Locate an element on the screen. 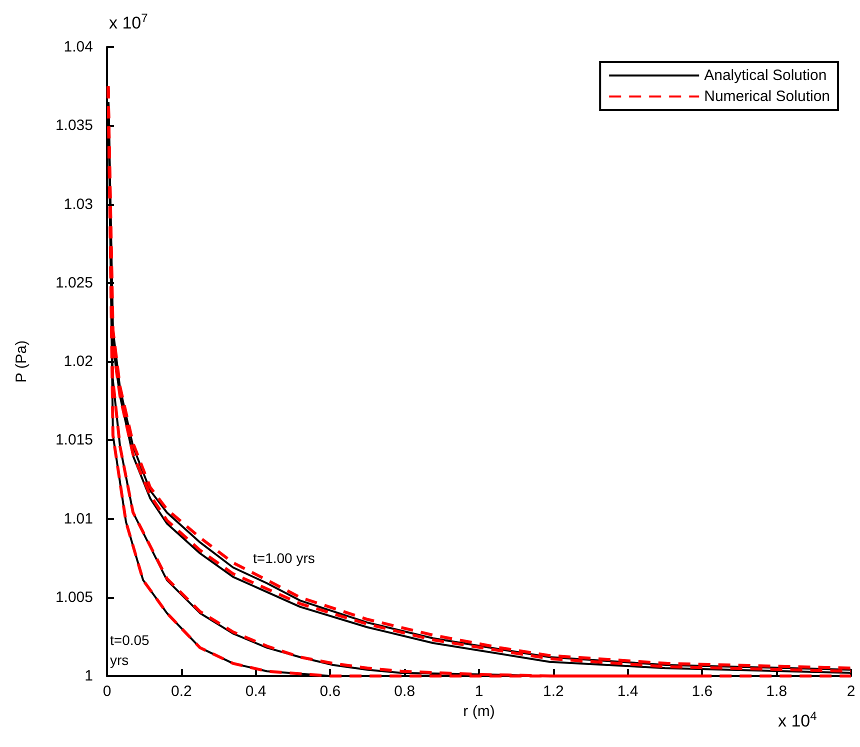  x-tick-label: 0.8 is located at coordinates (405, 691).